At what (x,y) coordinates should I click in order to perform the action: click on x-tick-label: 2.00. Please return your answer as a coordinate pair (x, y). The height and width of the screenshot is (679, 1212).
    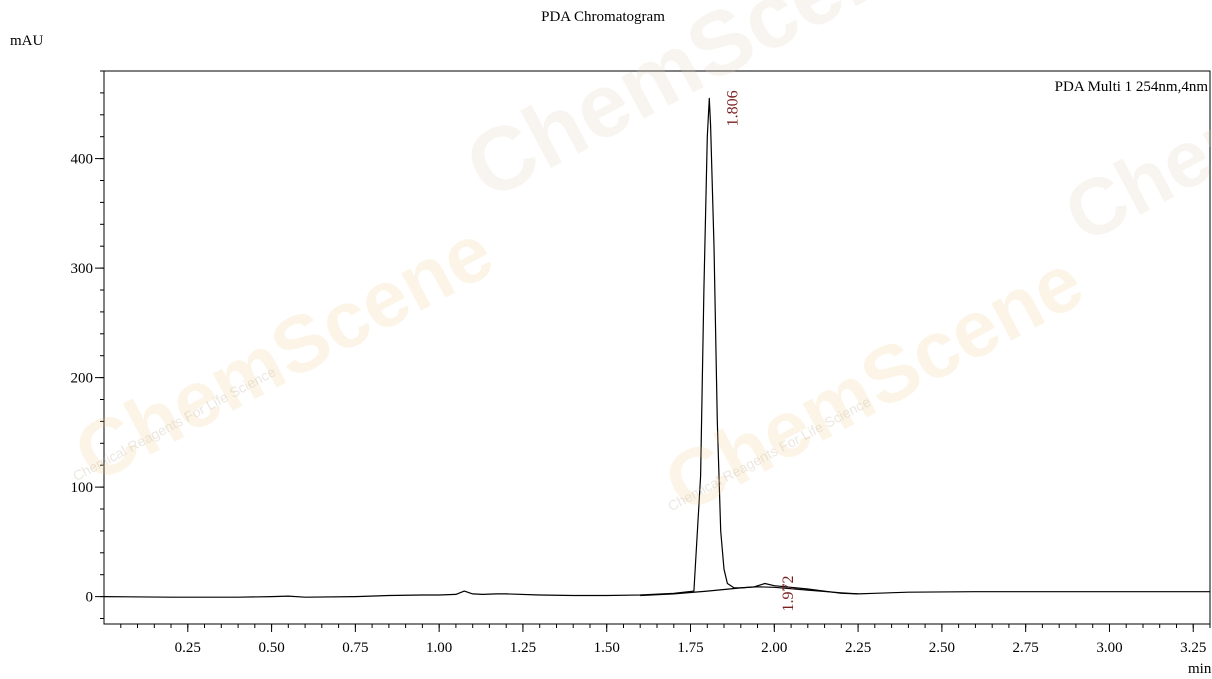
    Looking at the image, I should click on (774, 648).